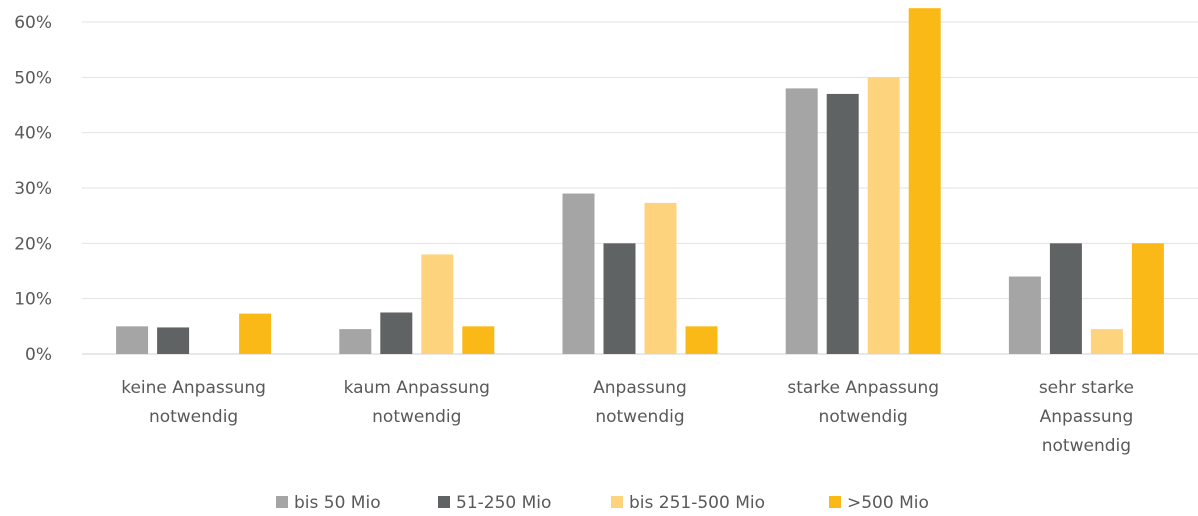  I want to click on legend-label: bis 50 Mio, so click(337, 503).